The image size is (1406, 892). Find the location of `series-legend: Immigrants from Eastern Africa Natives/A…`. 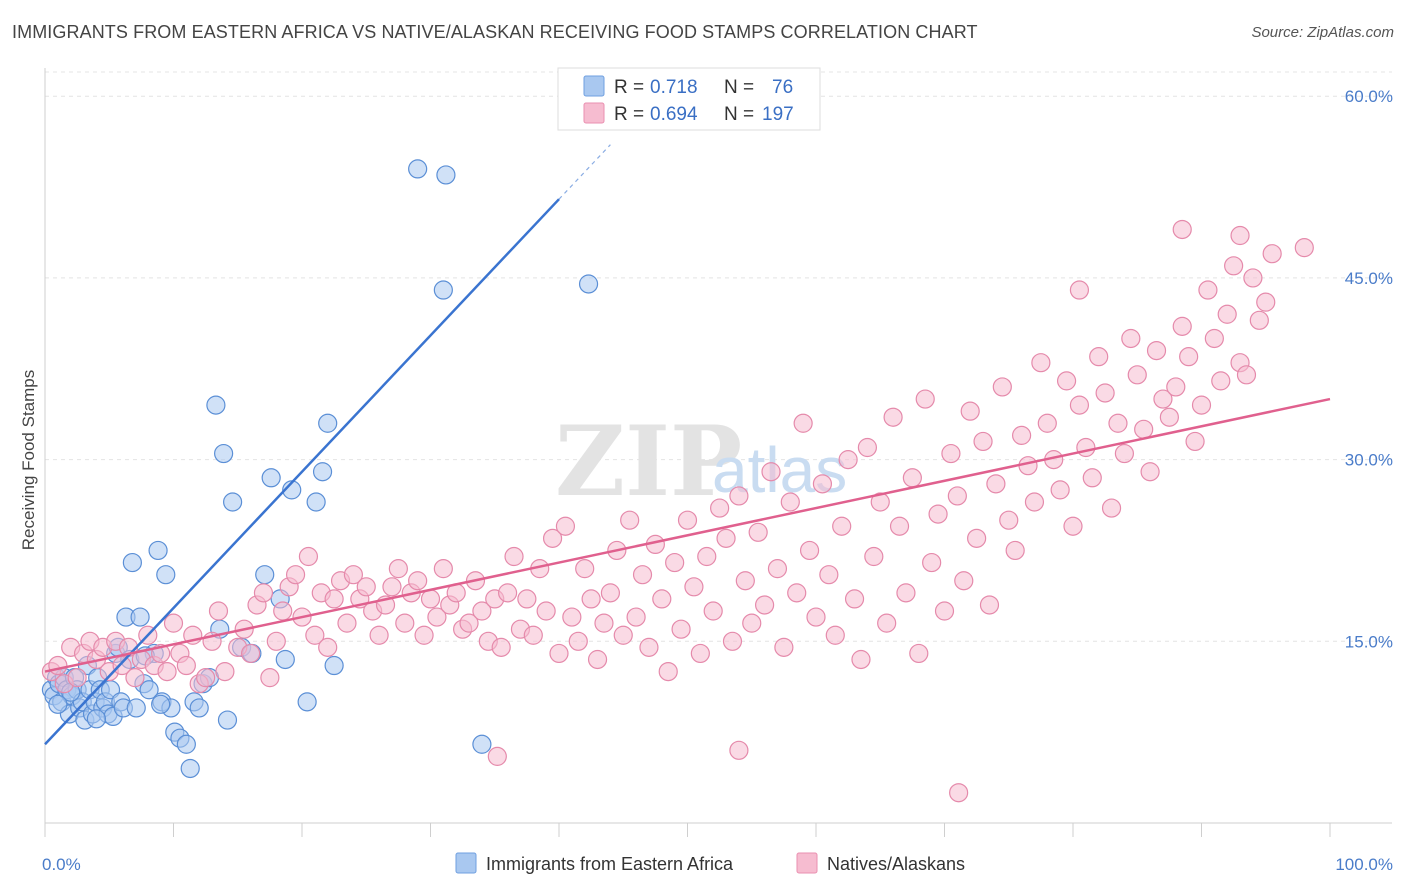

series-legend: Immigrants from Eastern Africa Natives/A… is located at coordinates (710, 863).